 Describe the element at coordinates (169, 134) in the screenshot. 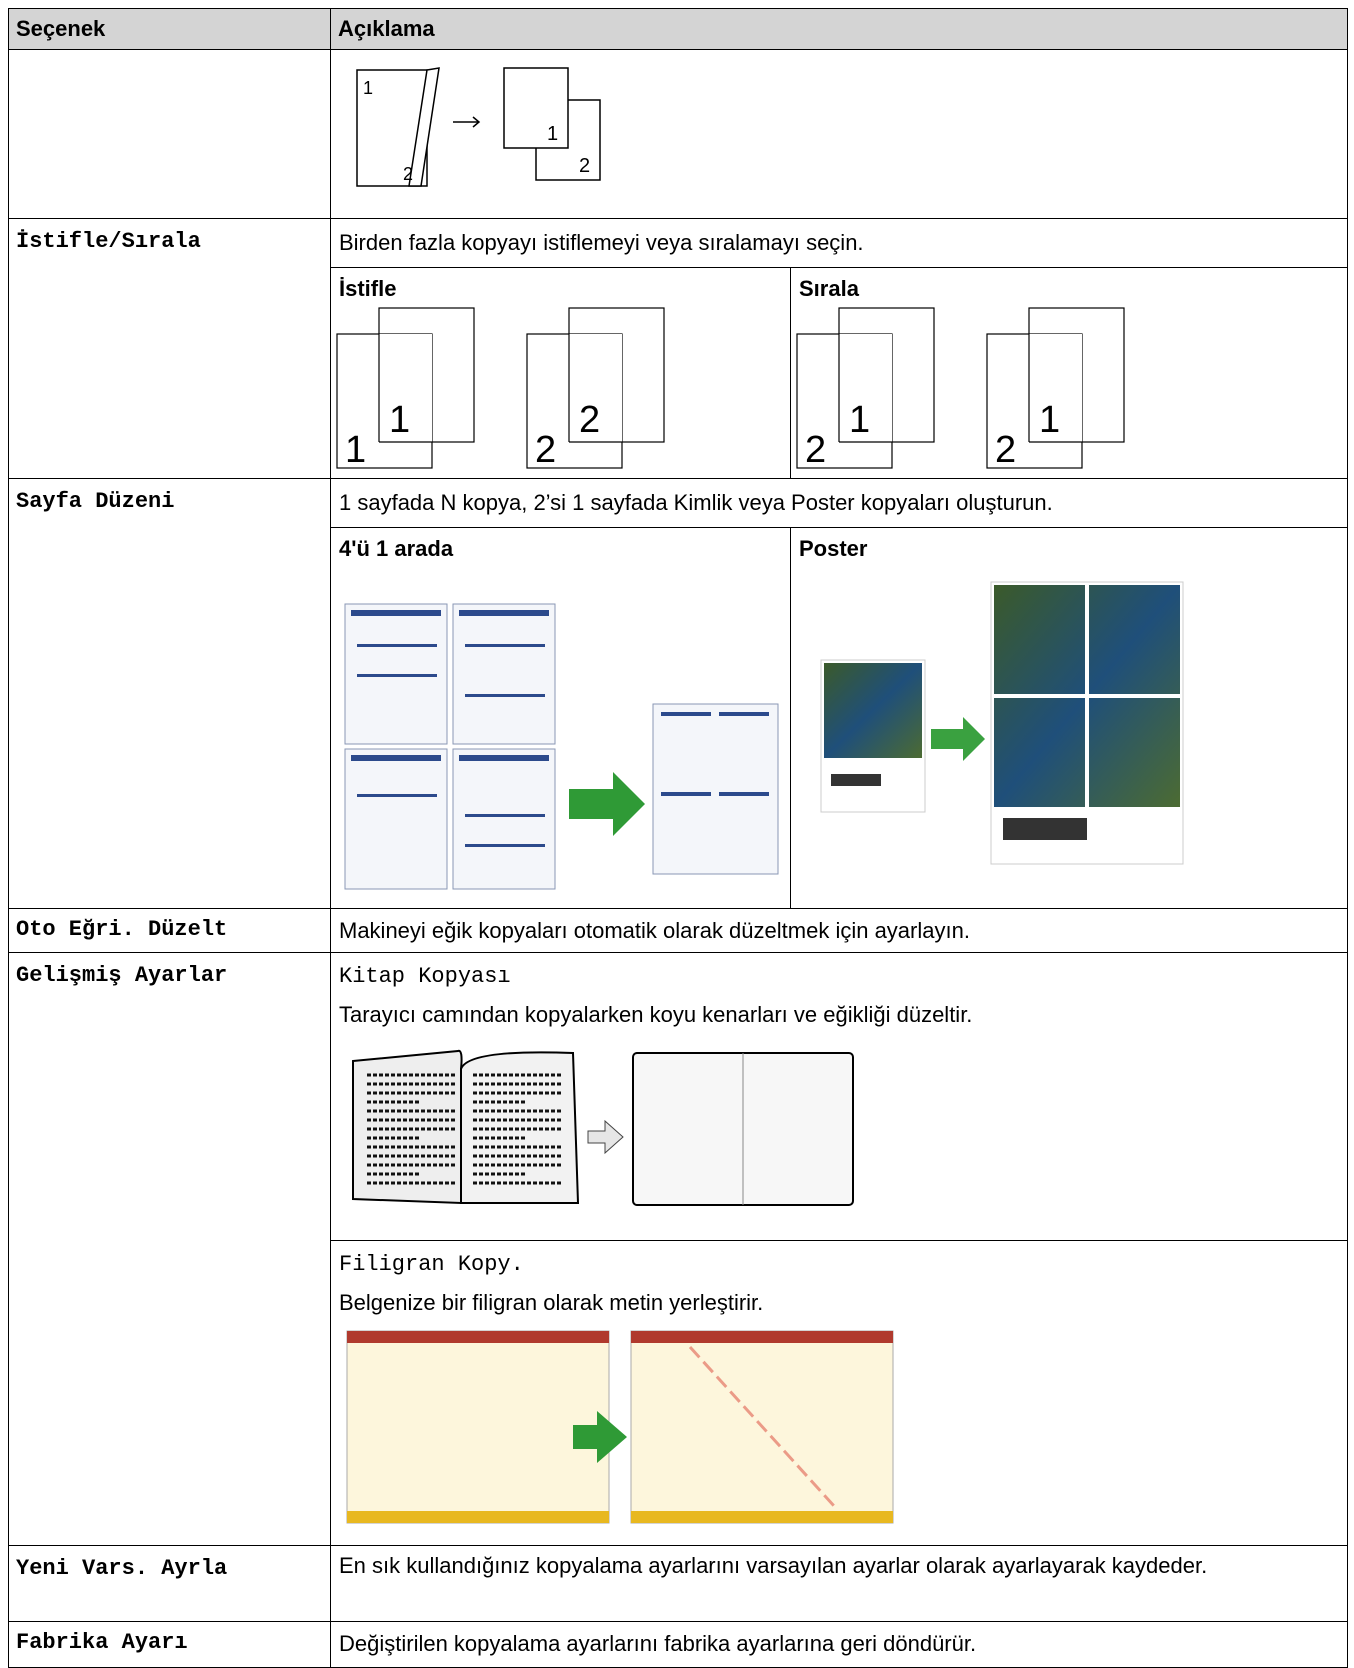

I see `option-cell` at that location.